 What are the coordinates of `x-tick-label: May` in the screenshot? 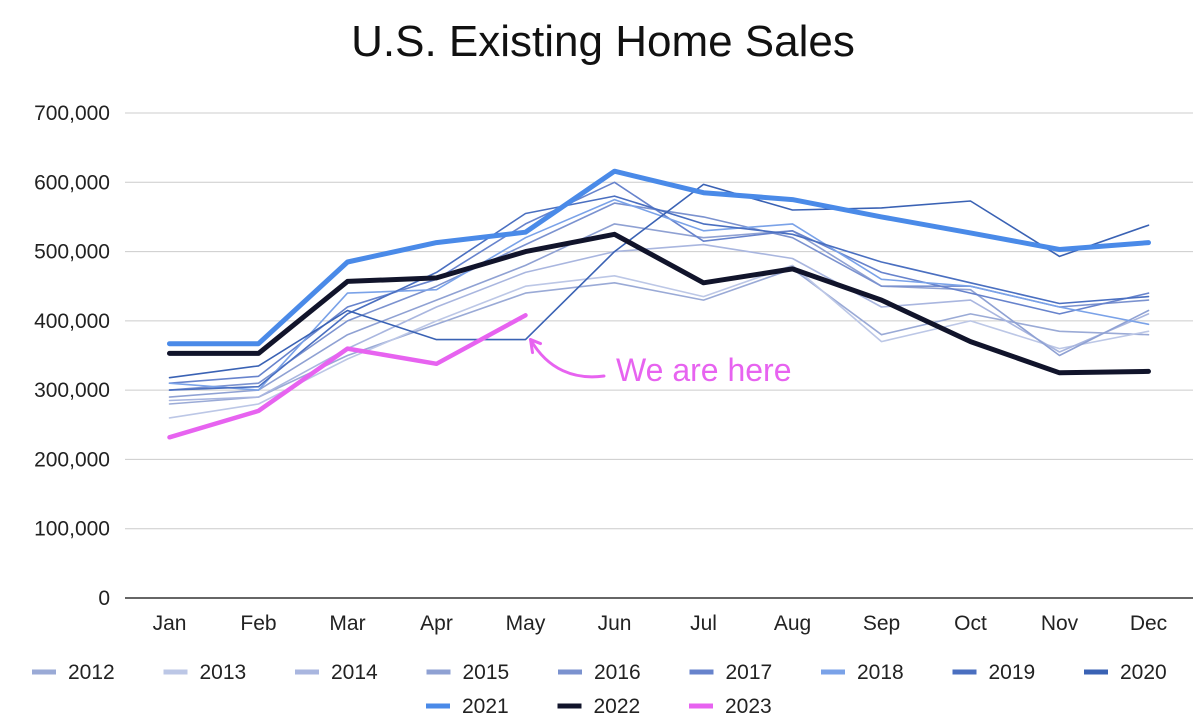 It's located at (526, 623).